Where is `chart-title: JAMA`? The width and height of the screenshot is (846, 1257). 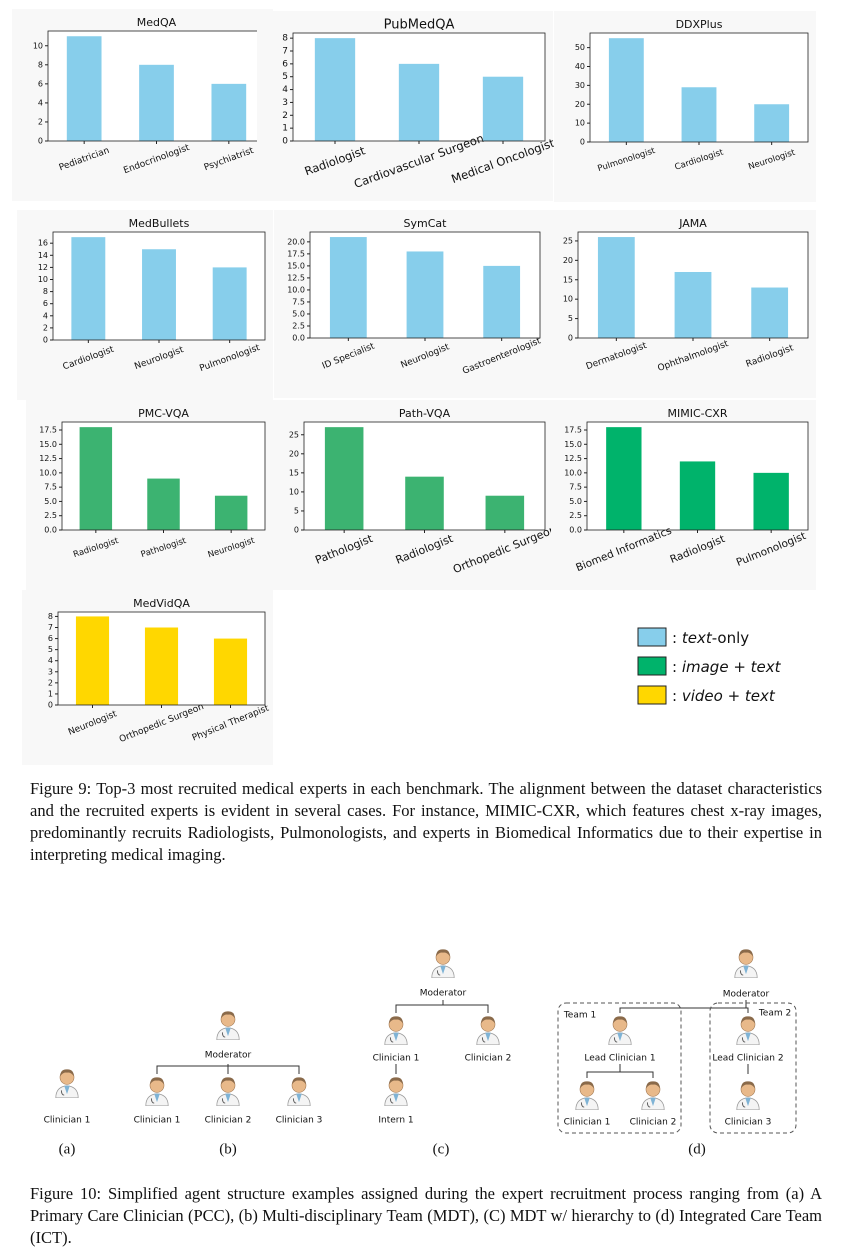
chart-title: JAMA is located at coordinates (692, 223).